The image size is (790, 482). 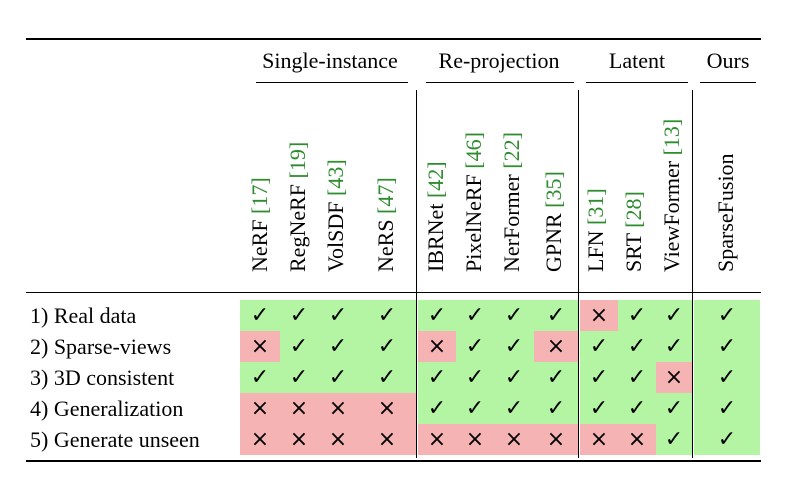 What do you see at coordinates (473, 202) in the screenshot?
I see `column-header-pixelnerf: PixelNeRF [46]` at bounding box center [473, 202].